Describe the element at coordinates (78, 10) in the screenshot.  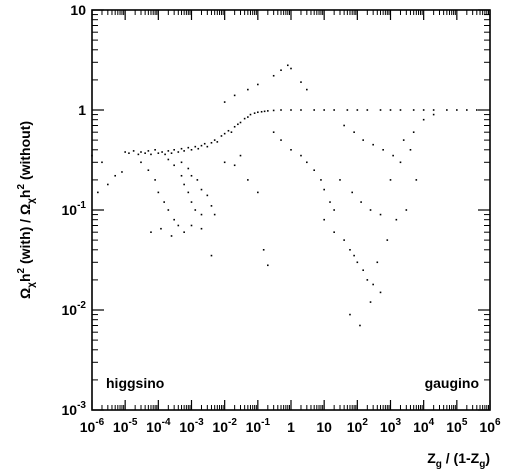
I see `y-tick-label: 10` at that location.